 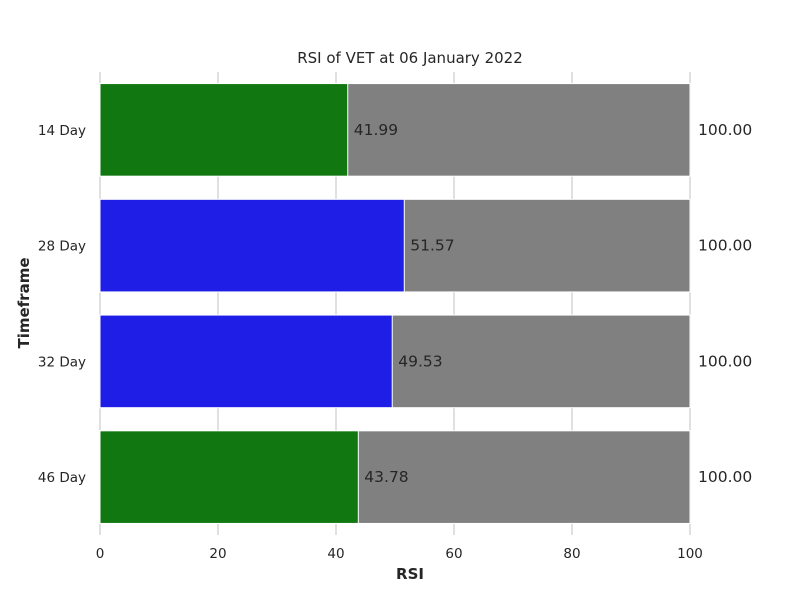 What do you see at coordinates (690, 554) in the screenshot?
I see `x-tick-label: 100` at bounding box center [690, 554].